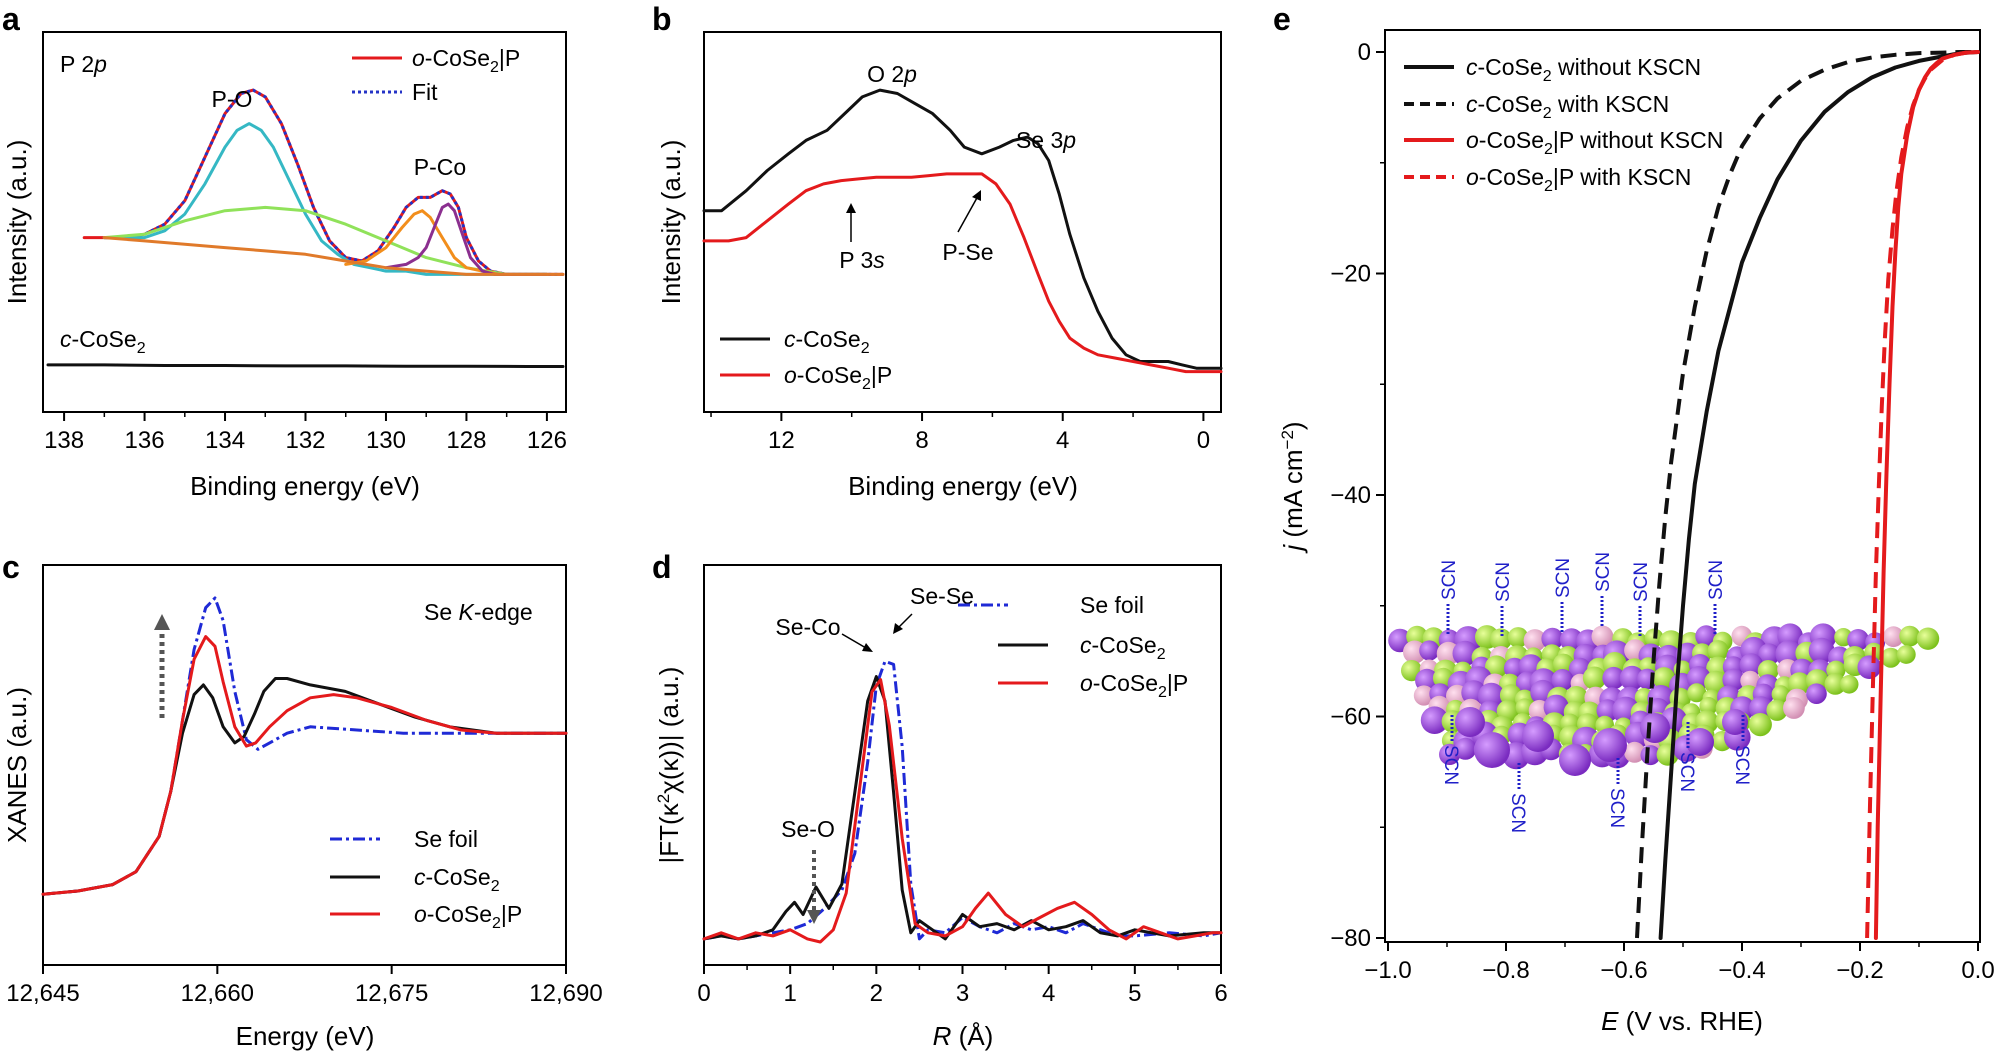 The width and height of the screenshot is (1997, 1052). I want to click on x-tick-label: −0.2, so click(1859, 970).